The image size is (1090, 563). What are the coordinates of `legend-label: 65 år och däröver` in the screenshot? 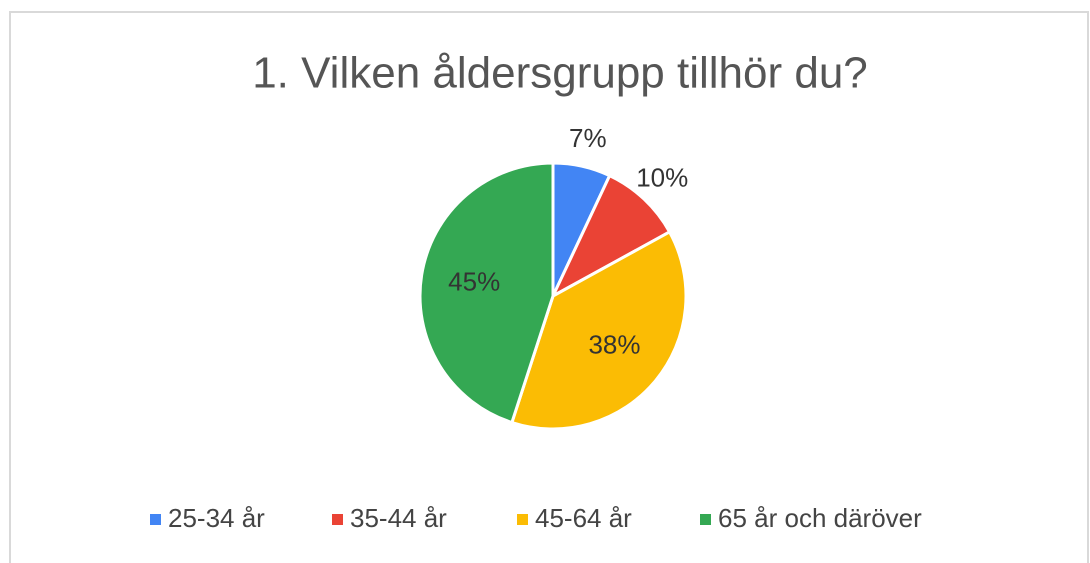 It's located at (820, 518).